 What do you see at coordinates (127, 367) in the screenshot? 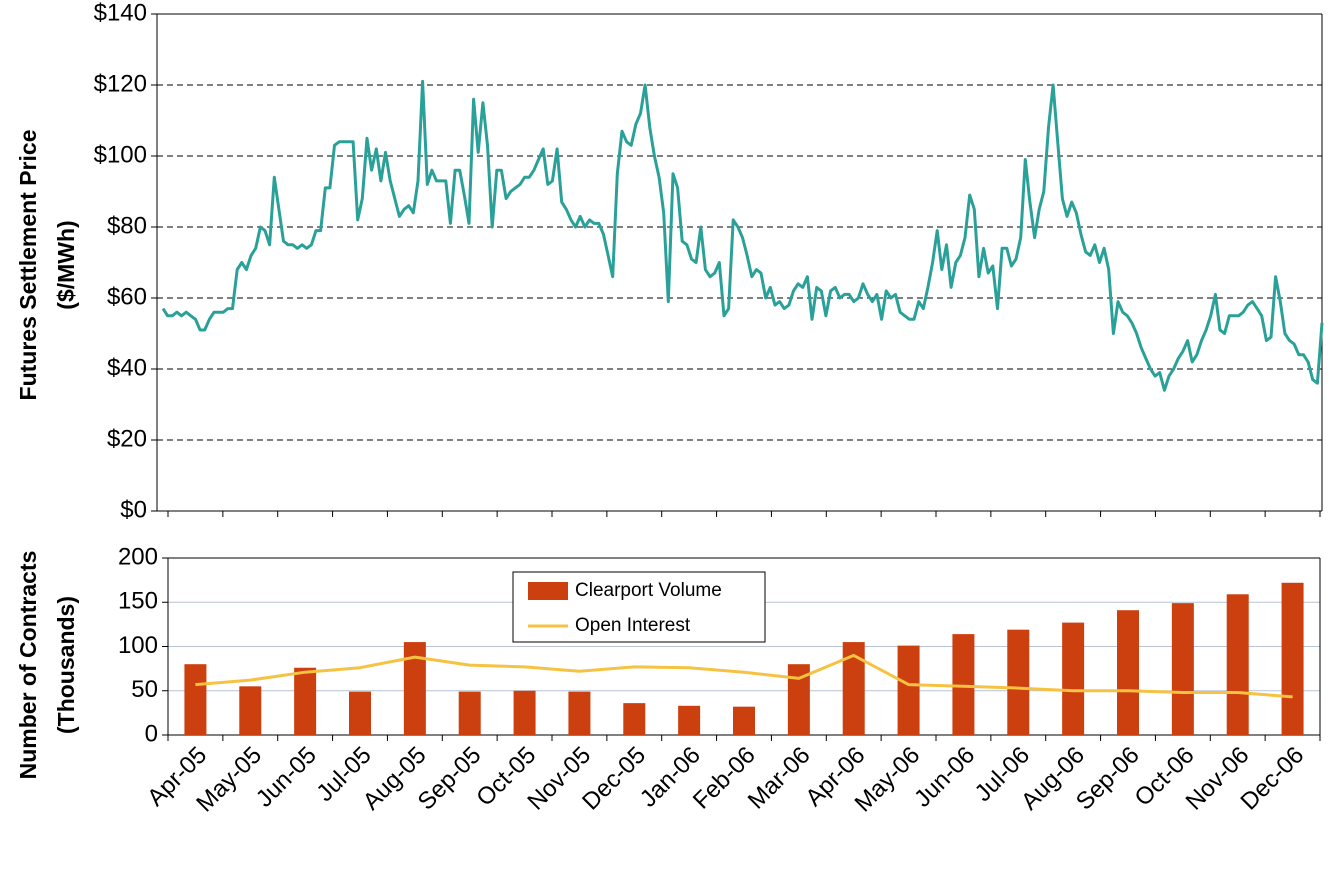
I see `y-tick-label: $40` at bounding box center [127, 367].